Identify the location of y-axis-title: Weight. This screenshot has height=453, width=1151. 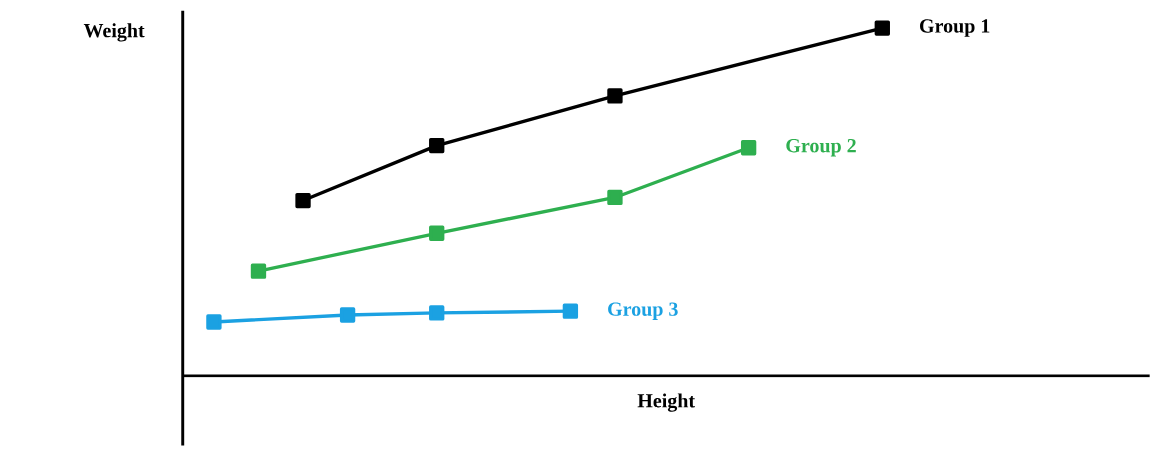
(114, 32).